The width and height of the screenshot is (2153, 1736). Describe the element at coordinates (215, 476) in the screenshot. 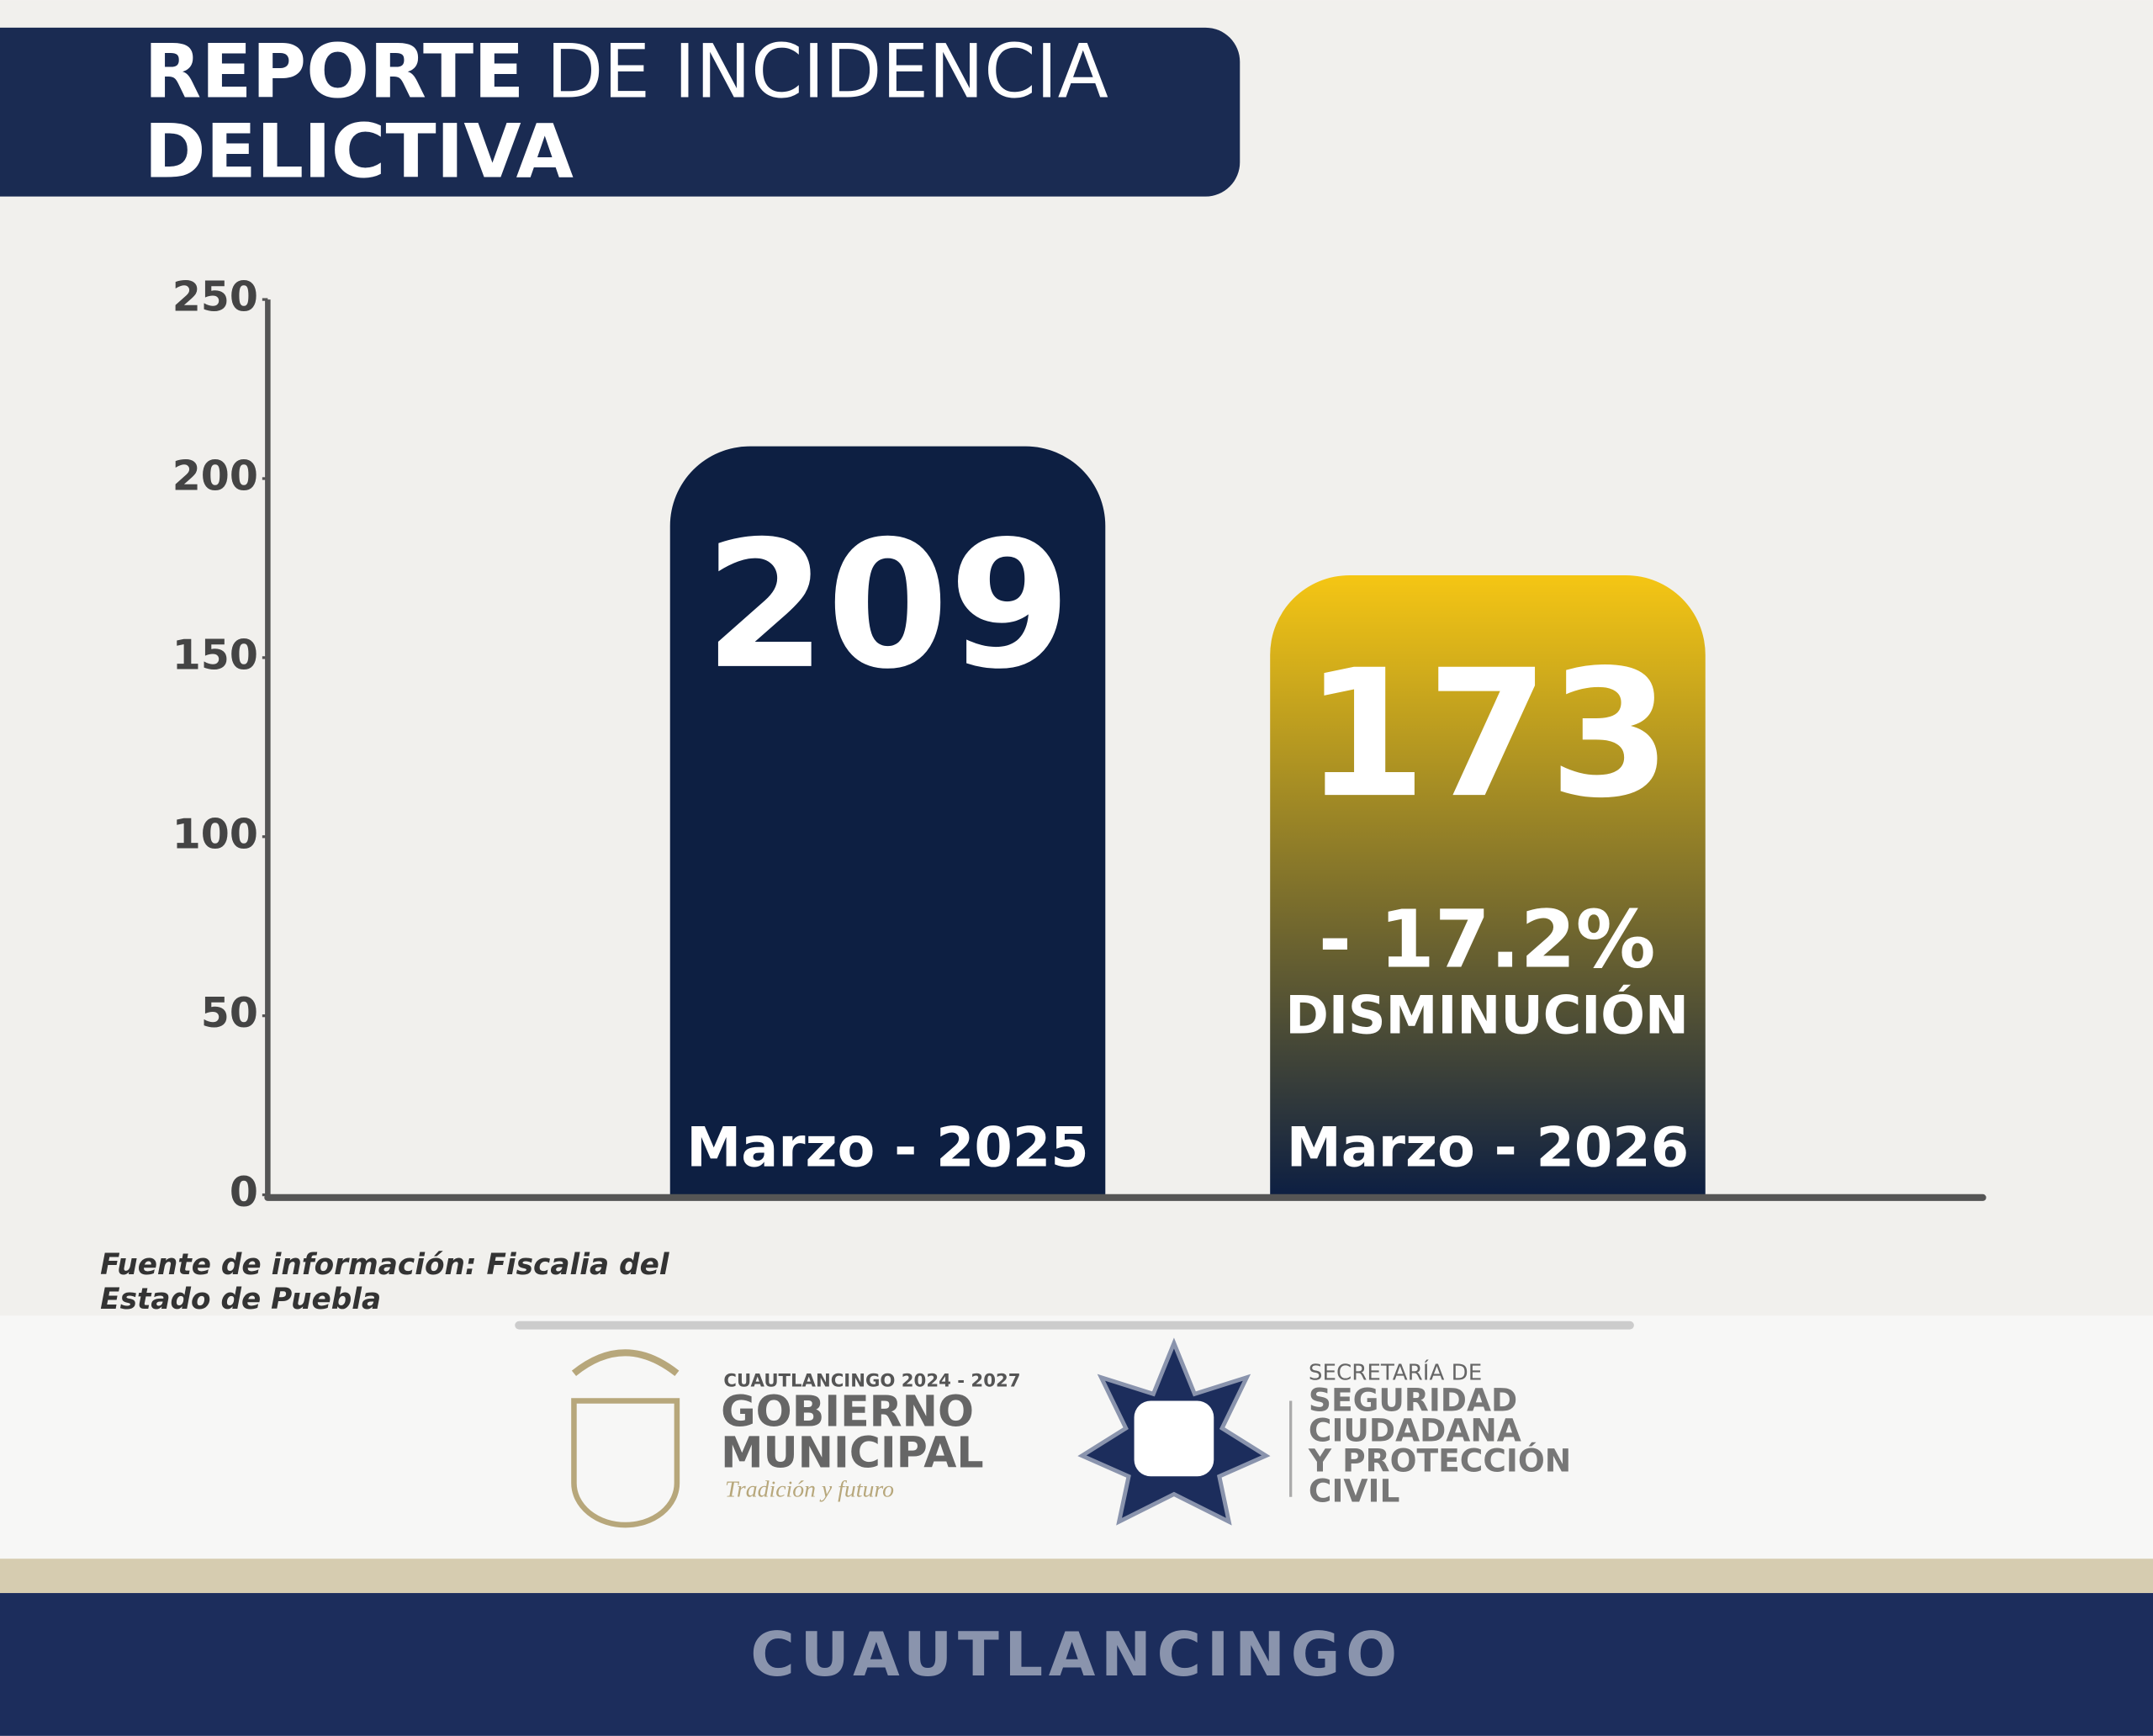

I see `y-tick-label: 200` at that location.